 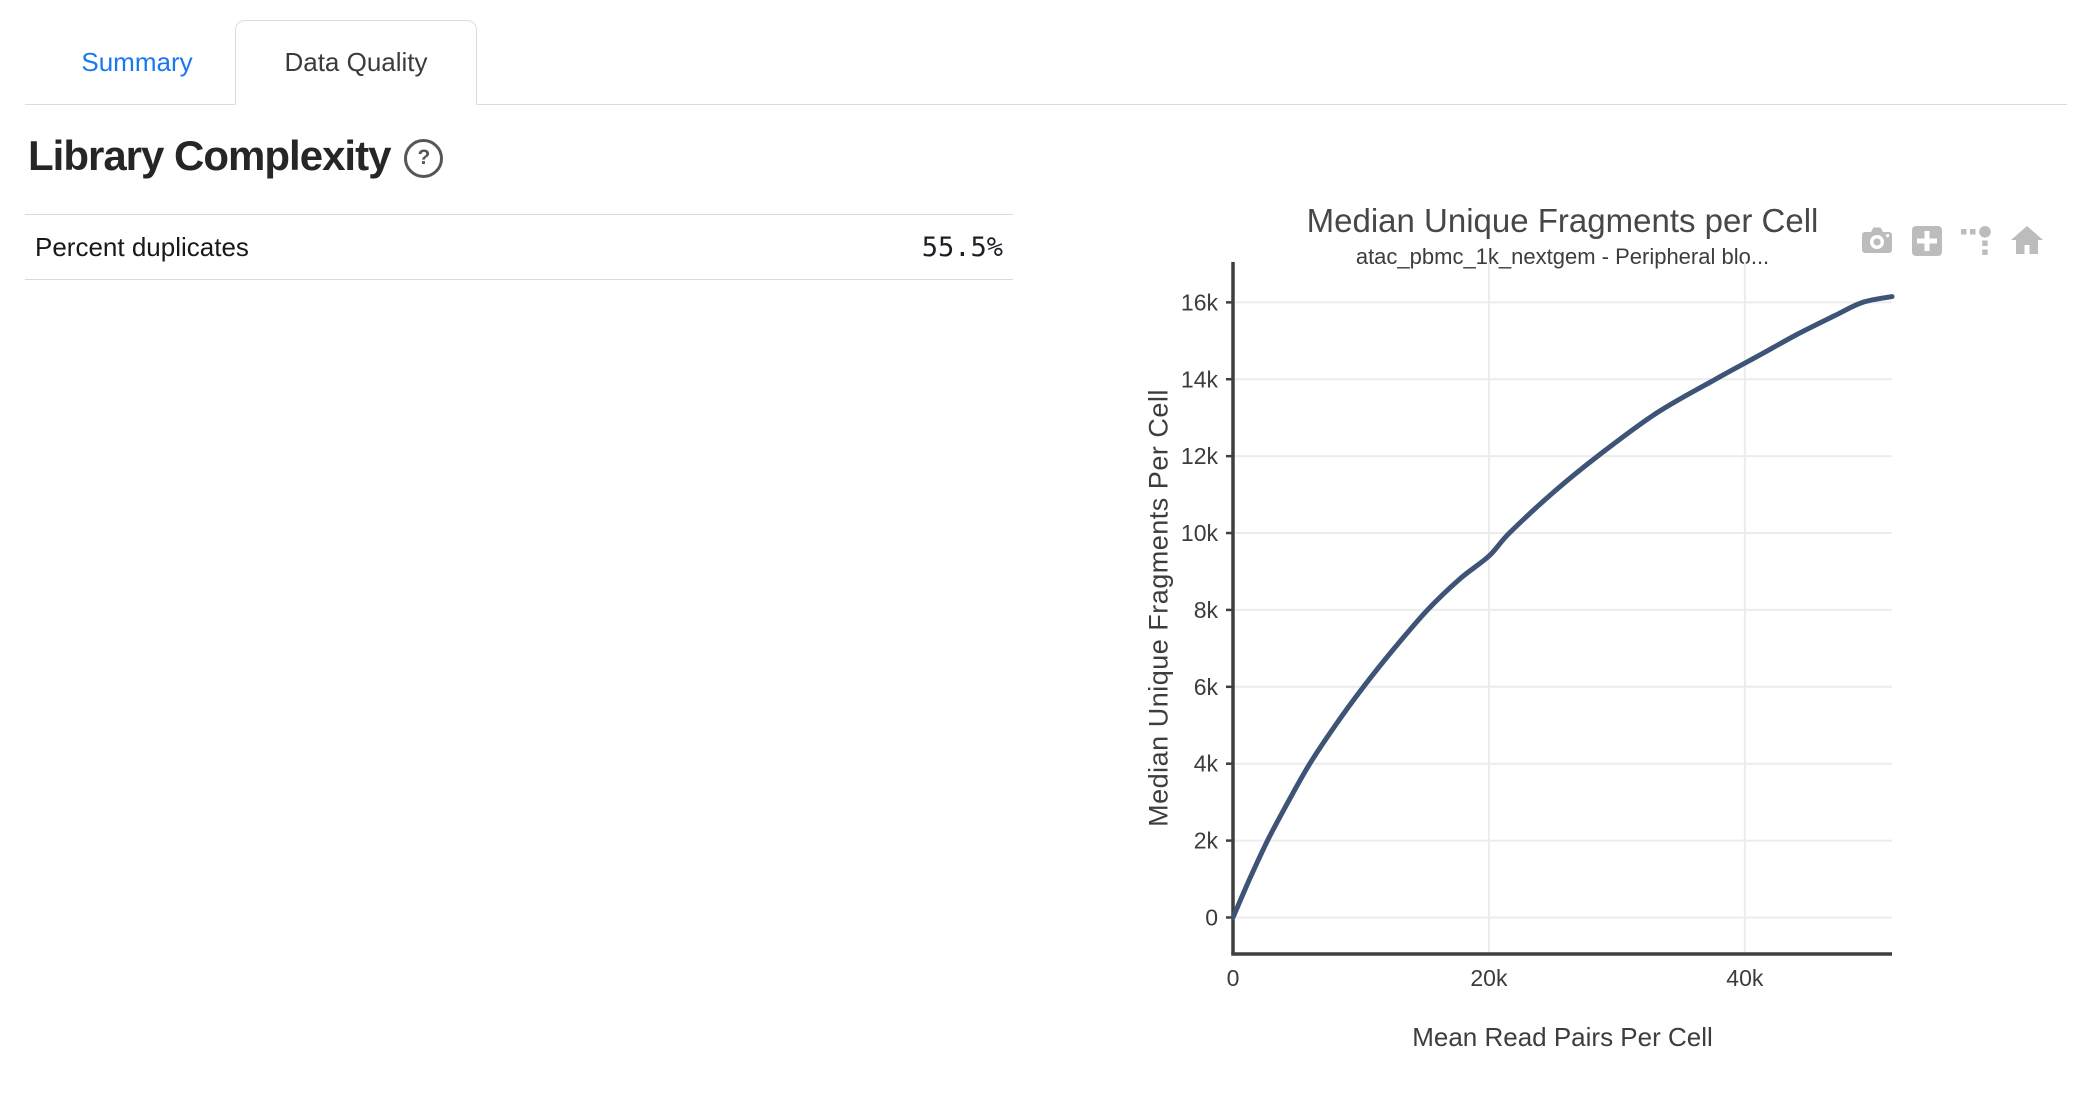 I want to click on x-axis-label: Mean Read Pairs Per Cell, so click(x=1562, y=1037).